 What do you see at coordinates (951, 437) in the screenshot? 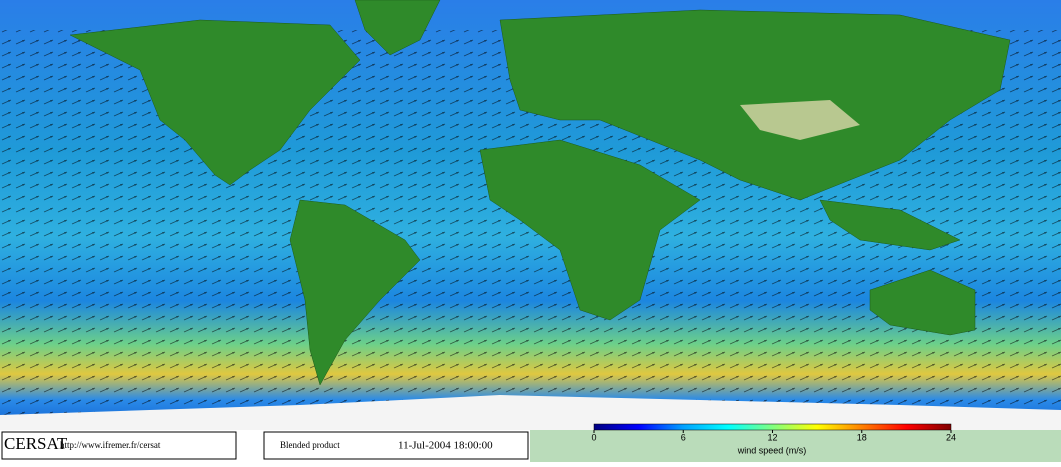
I see `colorbar-tick-label: 24` at bounding box center [951, 437].